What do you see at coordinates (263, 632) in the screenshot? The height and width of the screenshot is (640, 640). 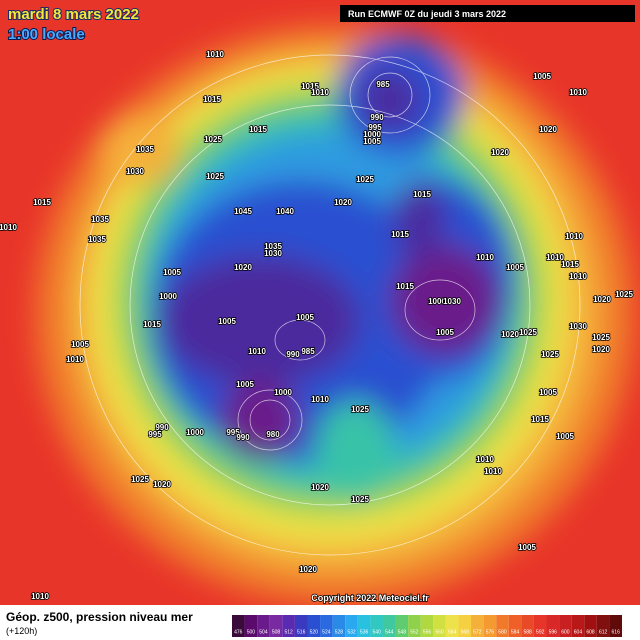 I see `colorbar-label: 504` at bounding box center [263, 632].